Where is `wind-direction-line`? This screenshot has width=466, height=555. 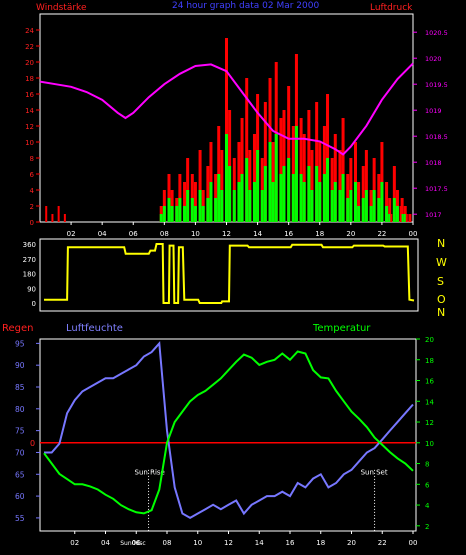 wind-direction-line is located at coordinates (229, 273).